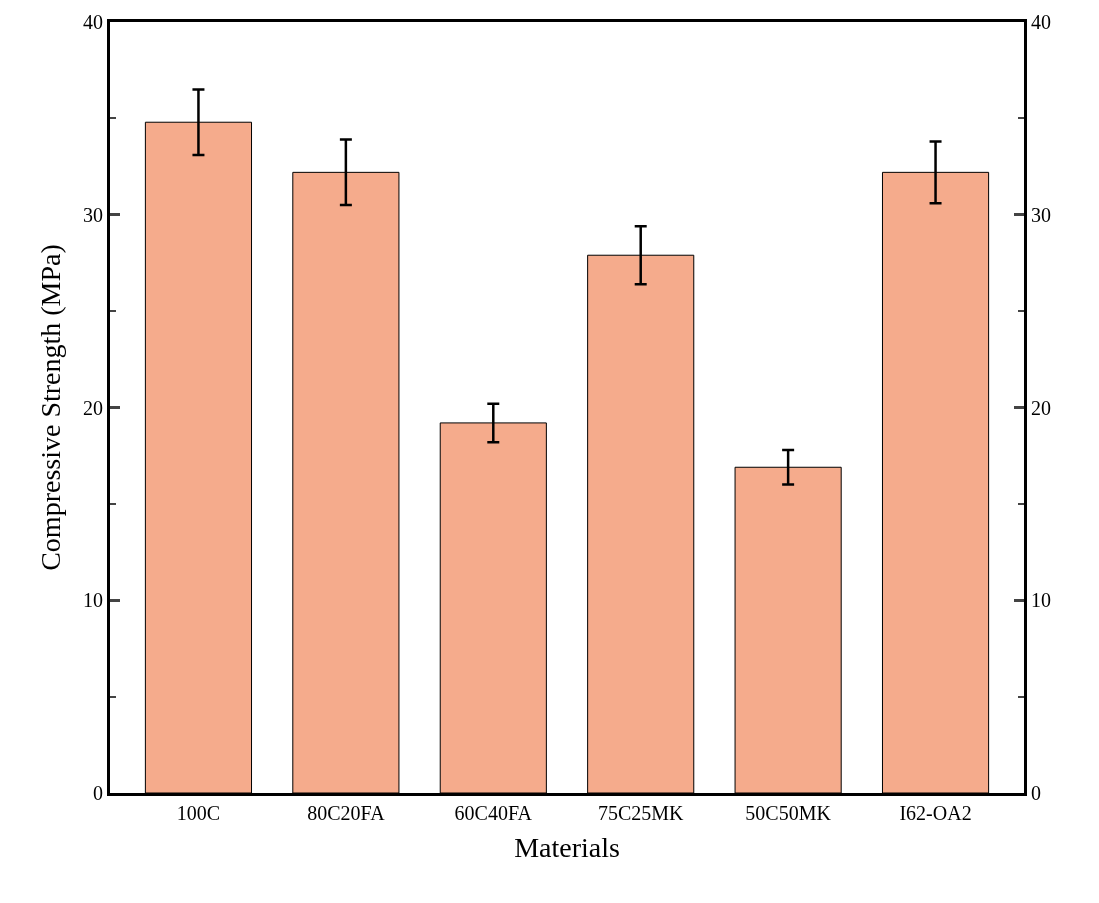 The width and height of the screenshot is (1099, 903). Describe the element at coordinates (1041, 407) in the screenshot. I see `y2-tick-label: 20` at that location.